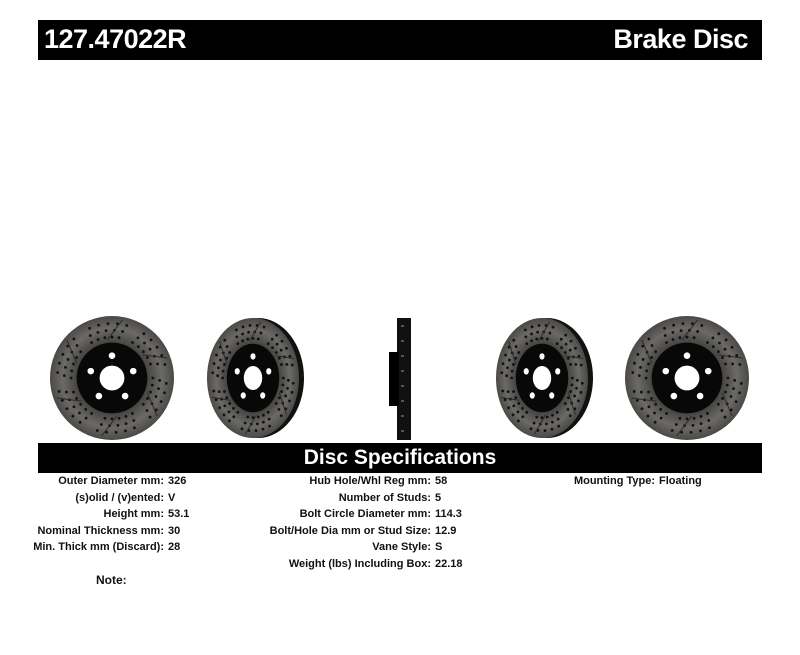 The height and width of the screenshot is (655, 800). I want to click on spec-label: Height mm:, so click(134, 514).